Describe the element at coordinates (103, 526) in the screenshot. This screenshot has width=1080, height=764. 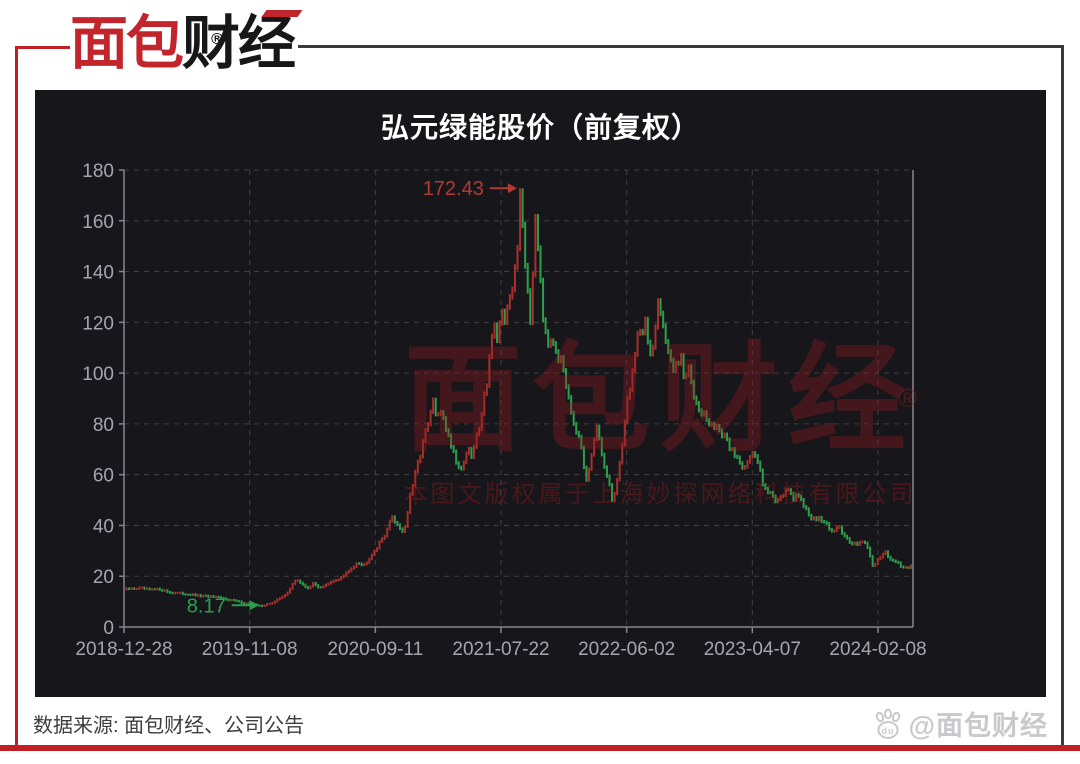
I see `y-tick-label: 40` at that location.